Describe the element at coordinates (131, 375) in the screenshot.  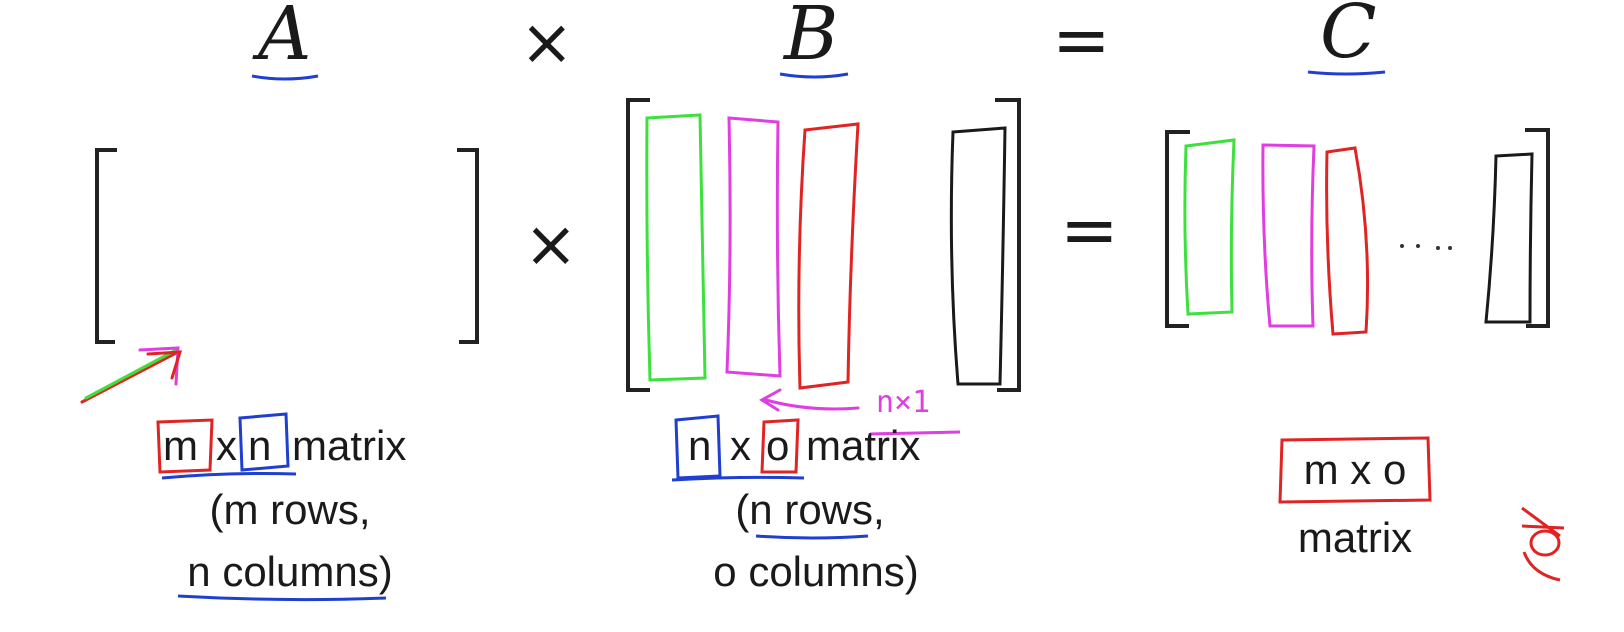
I see `arrow-to-matrix-a` at that location.